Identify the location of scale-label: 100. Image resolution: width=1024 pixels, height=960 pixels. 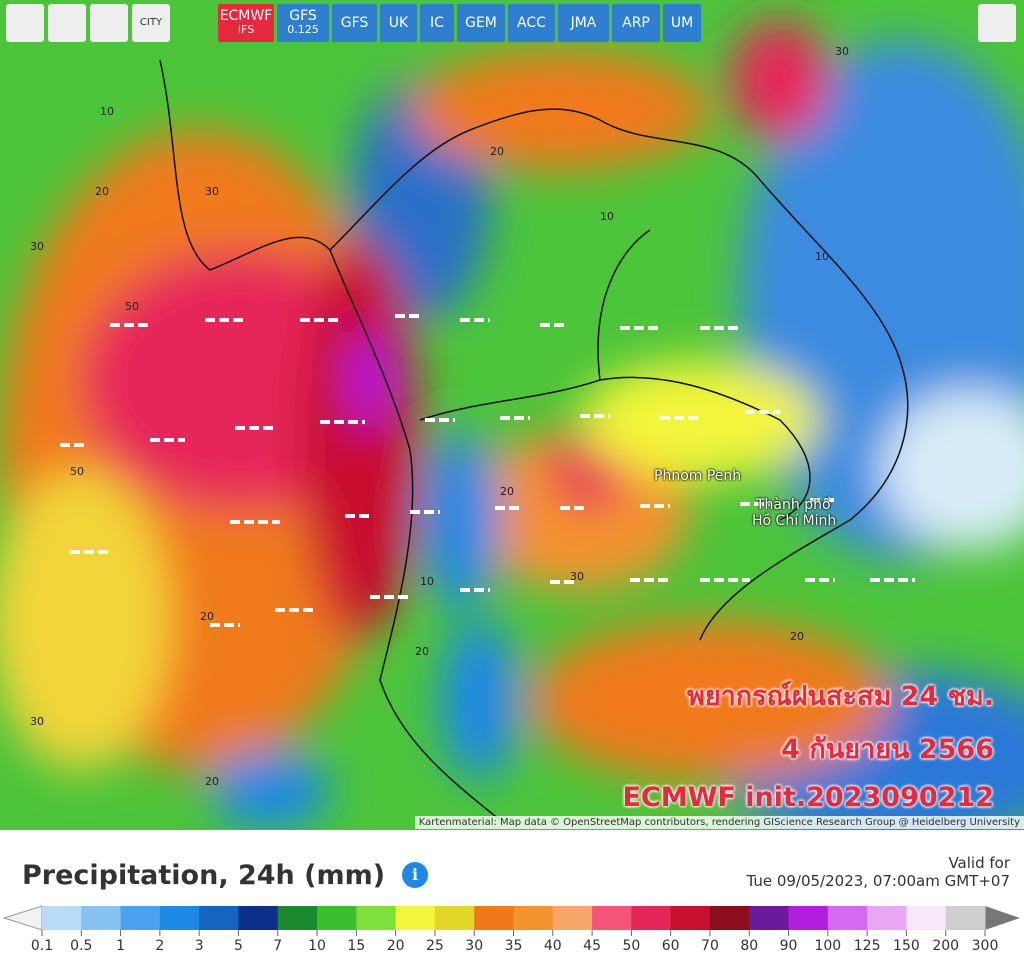
(827, 946).